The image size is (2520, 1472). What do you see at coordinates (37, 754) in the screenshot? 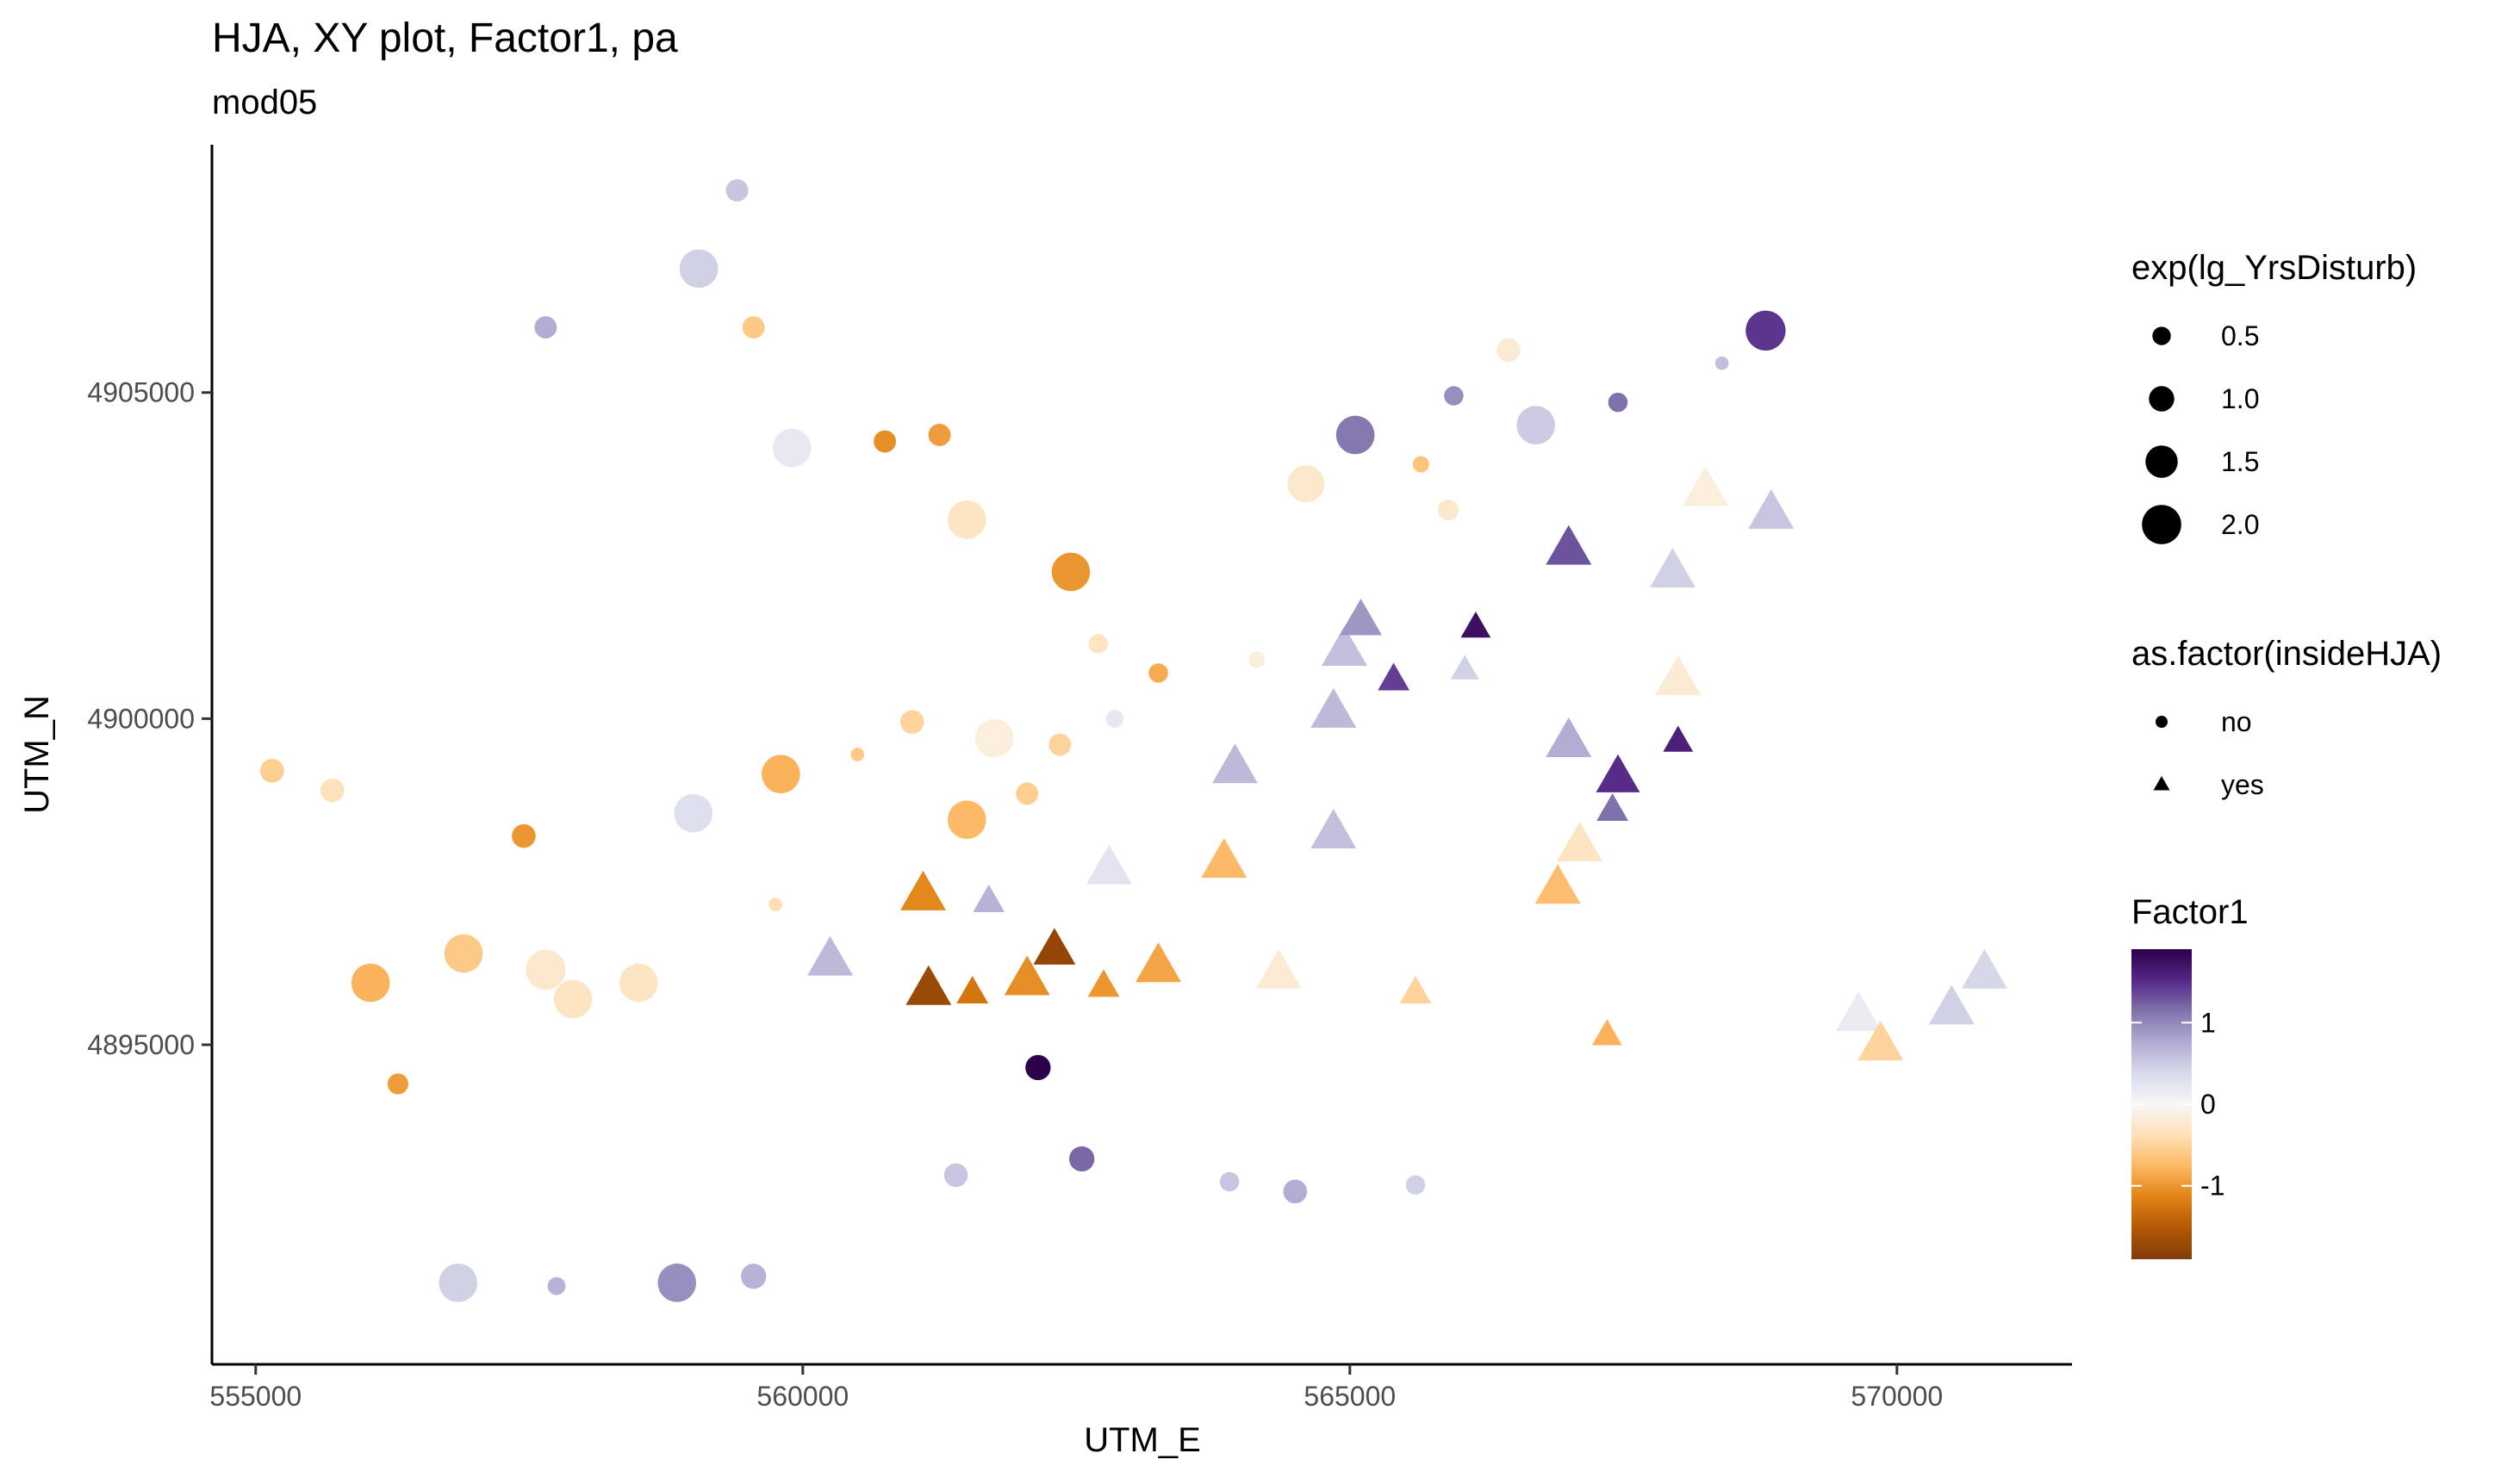
I see `y-axis-label: UTM_N` at bounding box center [37, 754].